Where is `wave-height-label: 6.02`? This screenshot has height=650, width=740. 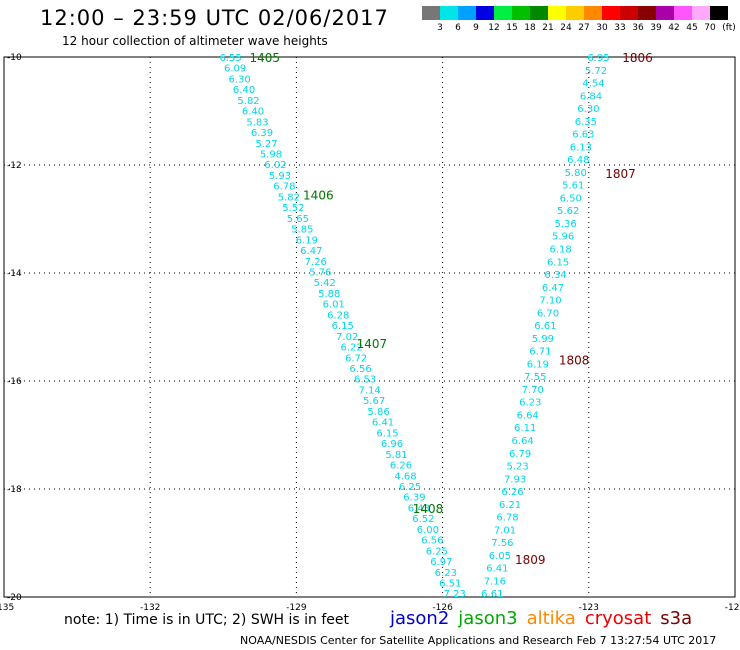
wave-height-label: 6.02 is located at coordinates (275, 165).